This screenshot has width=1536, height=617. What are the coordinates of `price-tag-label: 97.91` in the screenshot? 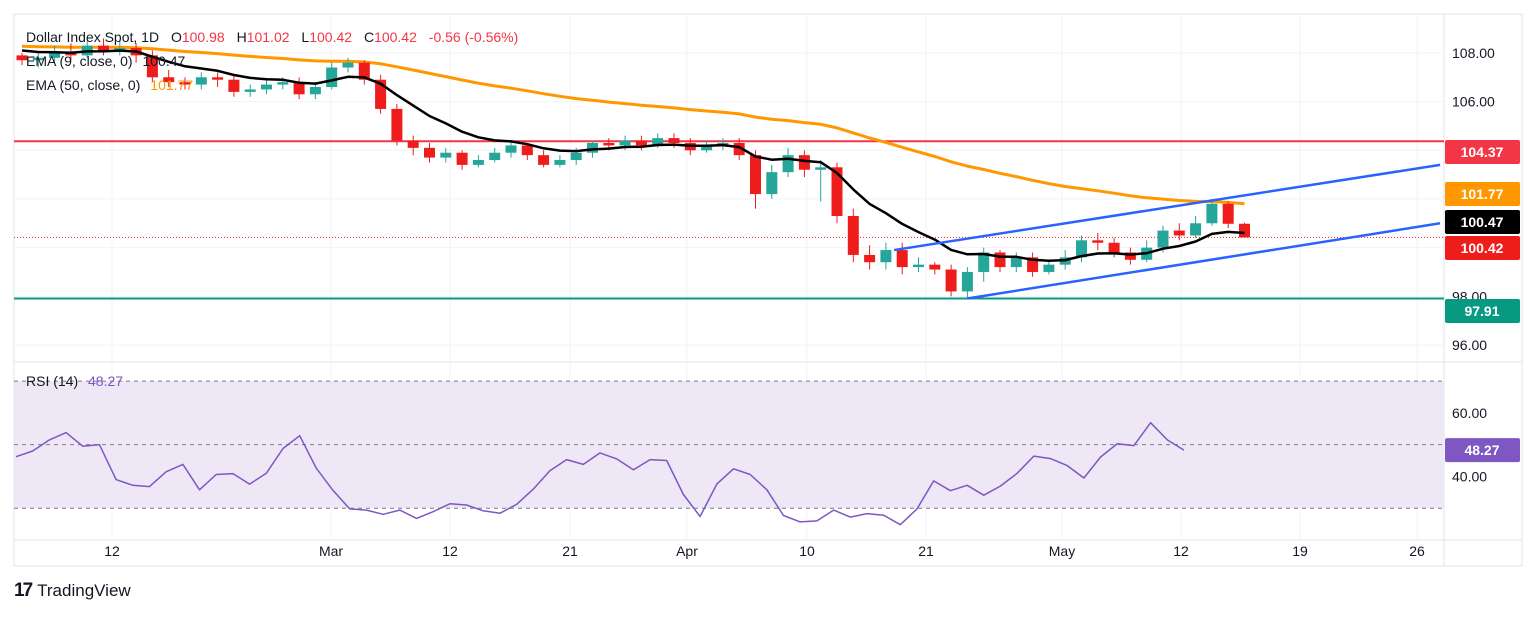 It's located at (1481, 311).